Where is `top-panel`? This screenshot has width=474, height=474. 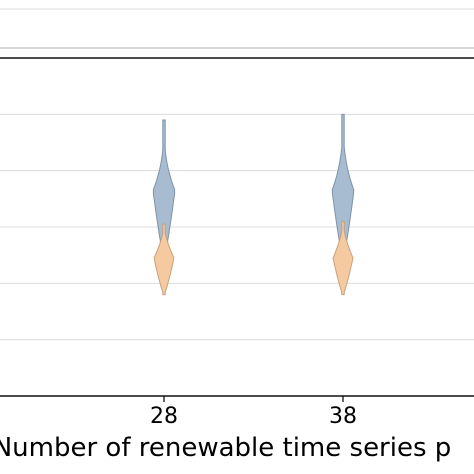
top-panel is located at coordinates (237, 28).